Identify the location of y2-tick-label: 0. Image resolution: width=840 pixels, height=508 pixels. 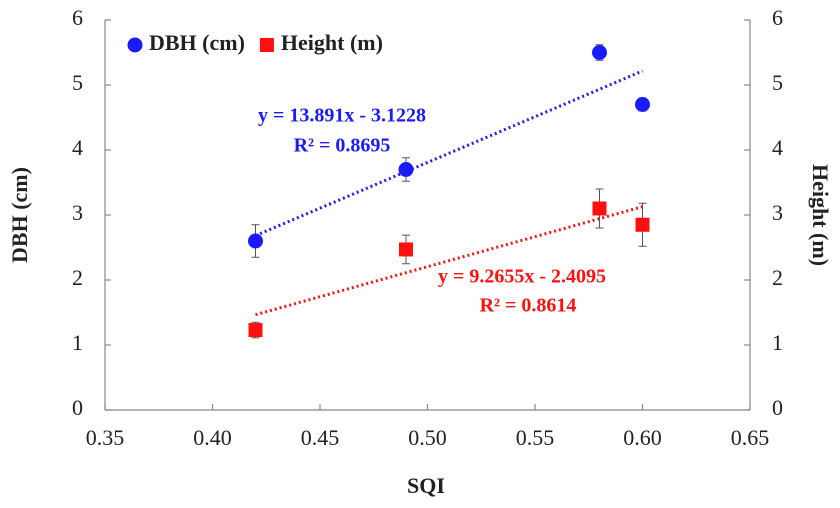
(777, 407).